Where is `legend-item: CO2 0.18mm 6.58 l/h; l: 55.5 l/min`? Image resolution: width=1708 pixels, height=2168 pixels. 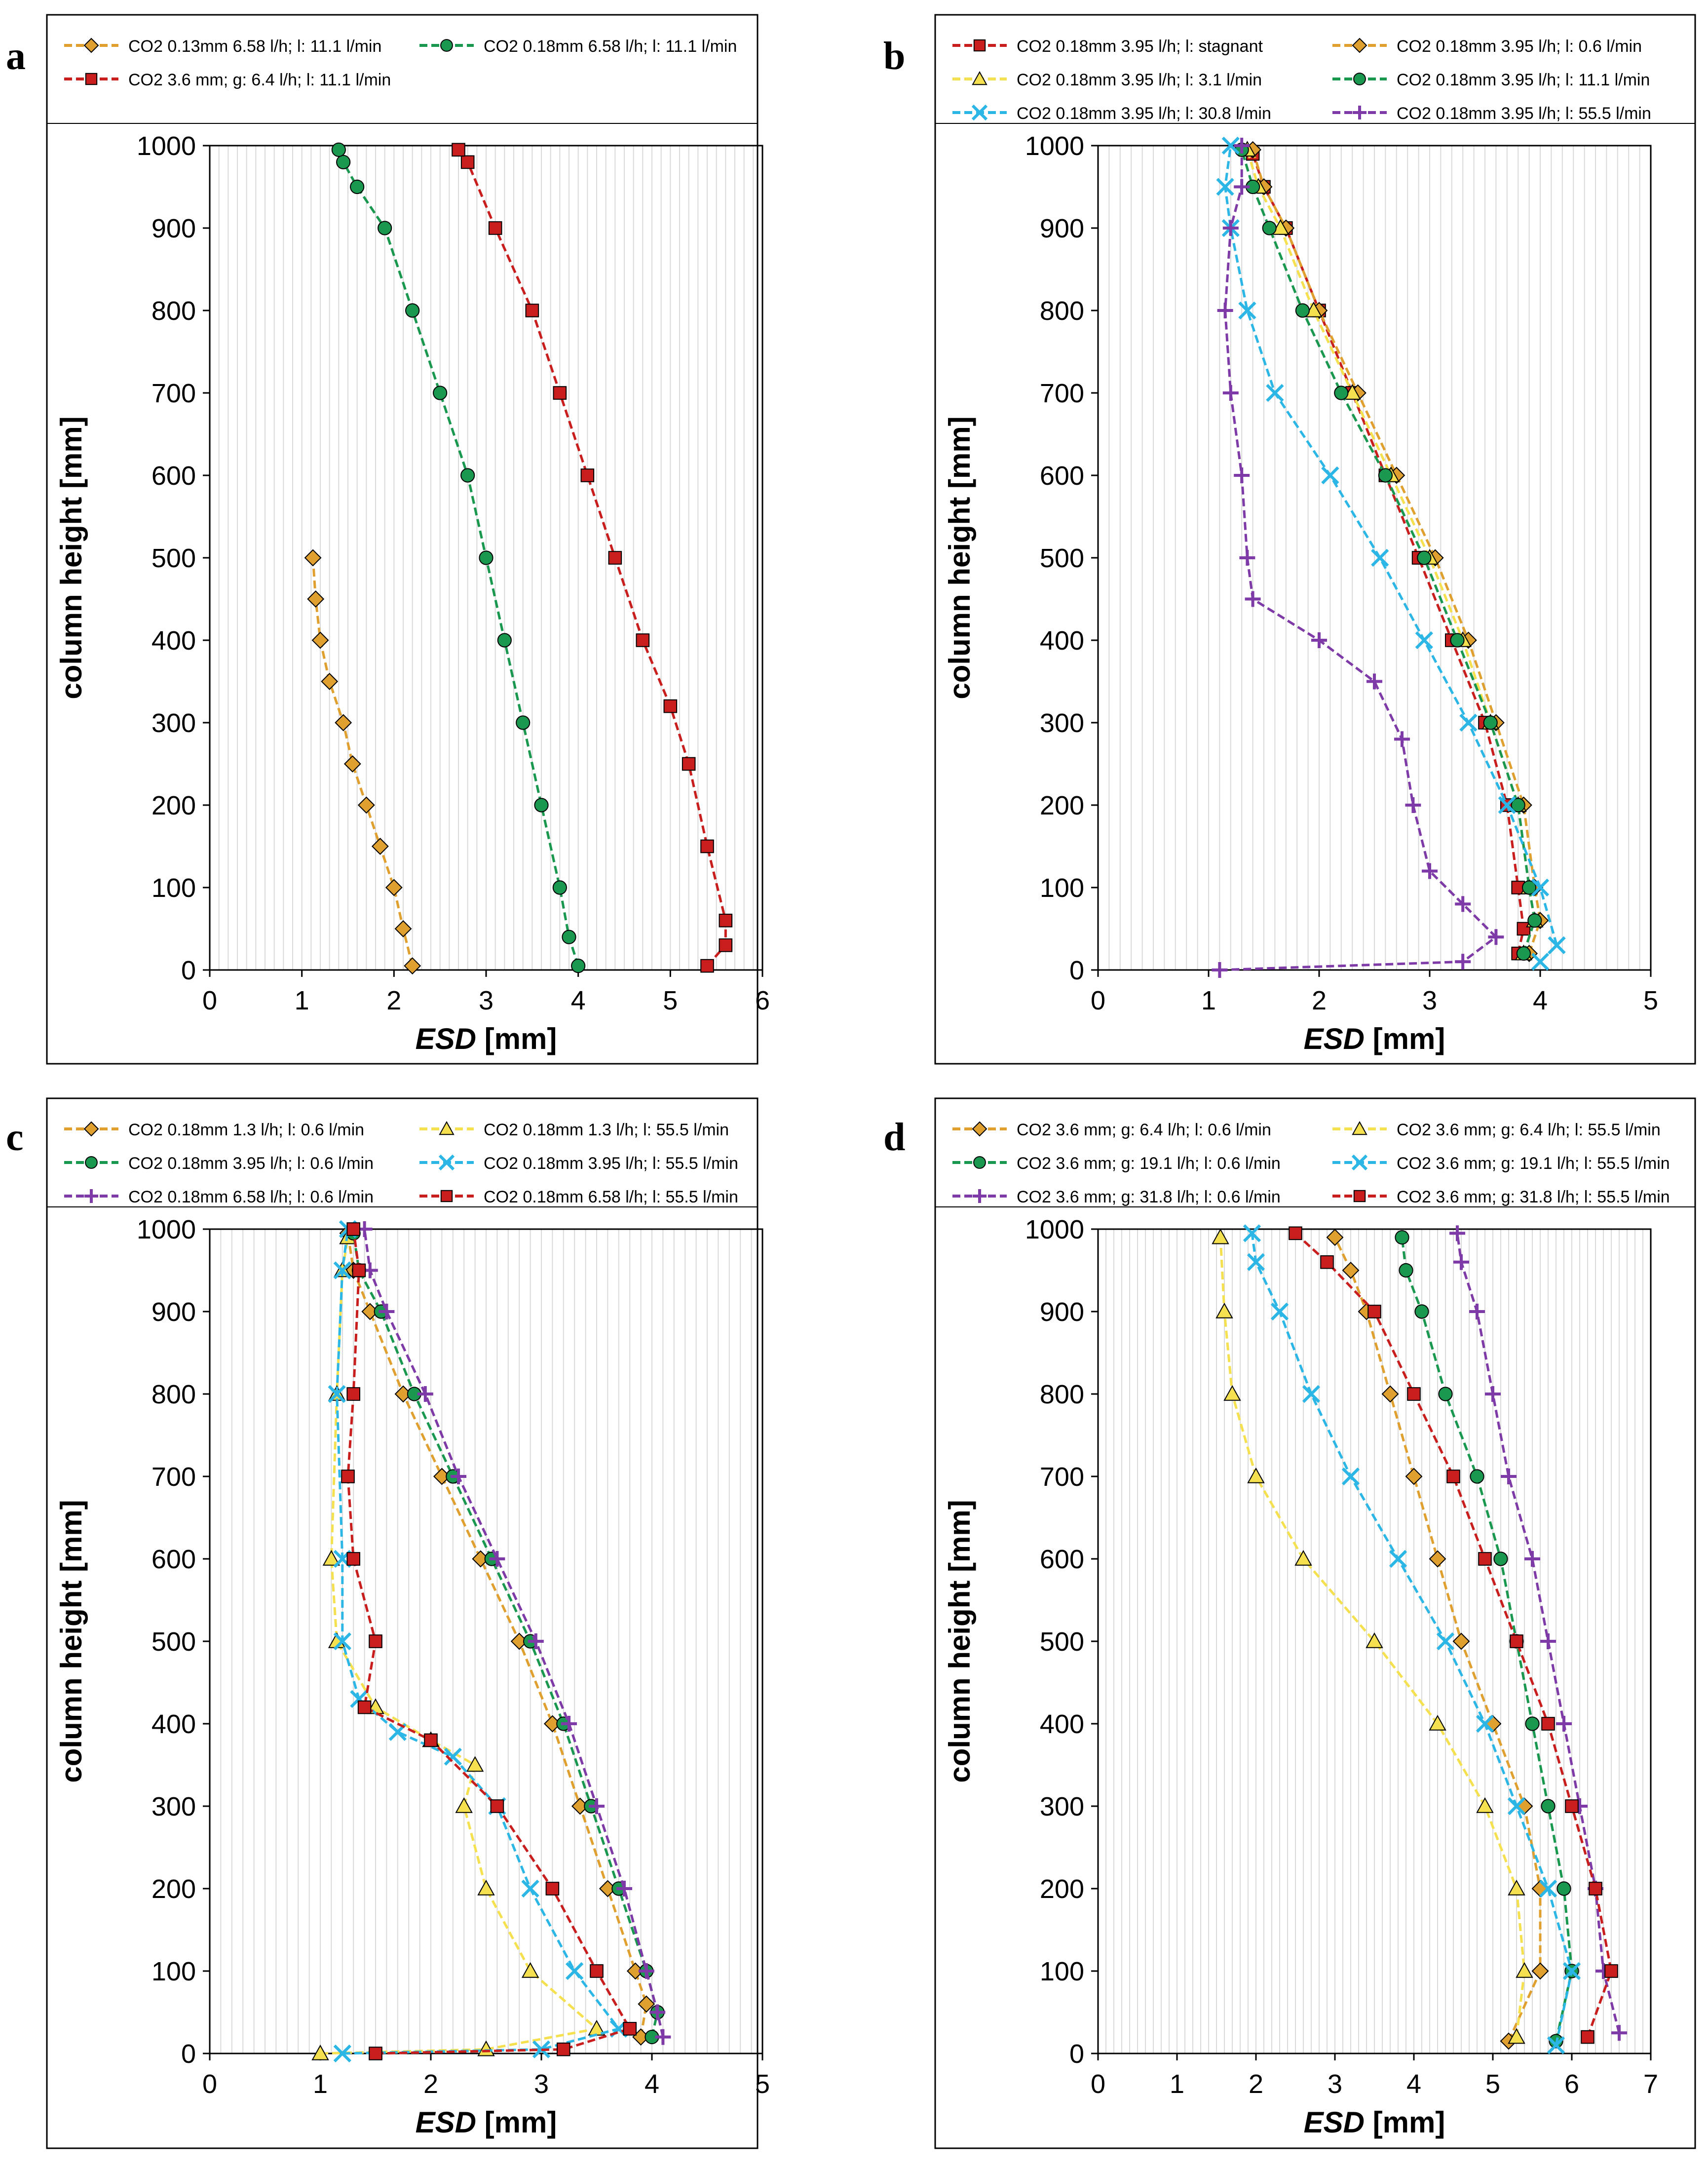
legend-item: CO2 0.18mm 6.58 l/h; l: 55.5 l/min is located at coordinates (578, 1197).